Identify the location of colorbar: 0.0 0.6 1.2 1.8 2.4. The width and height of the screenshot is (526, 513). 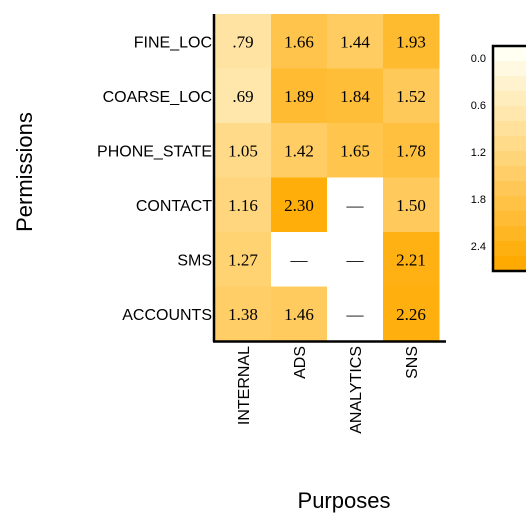
(498, 158).